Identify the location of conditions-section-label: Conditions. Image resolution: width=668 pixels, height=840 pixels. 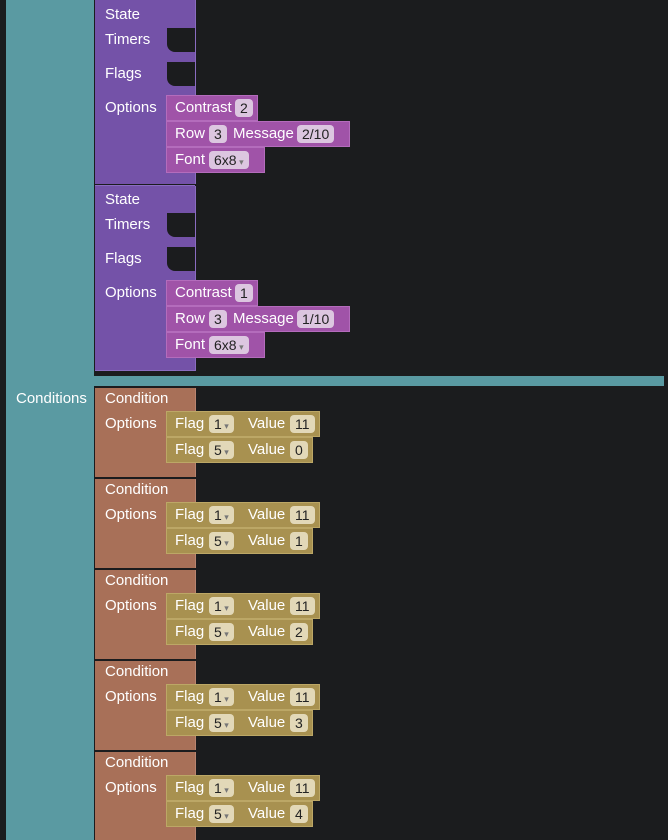
(51, 398).